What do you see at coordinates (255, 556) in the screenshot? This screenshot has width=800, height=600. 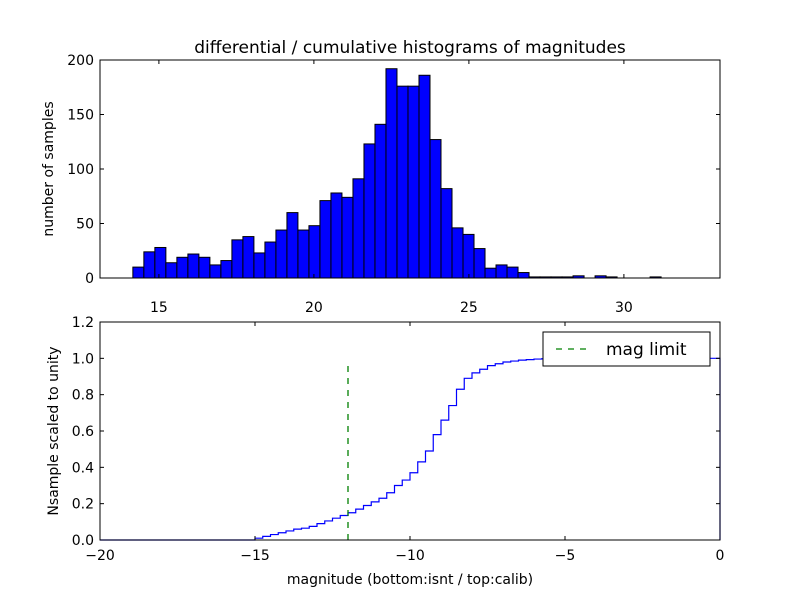 I see `x-tick-label: −15` at bounding box center [255, 556].